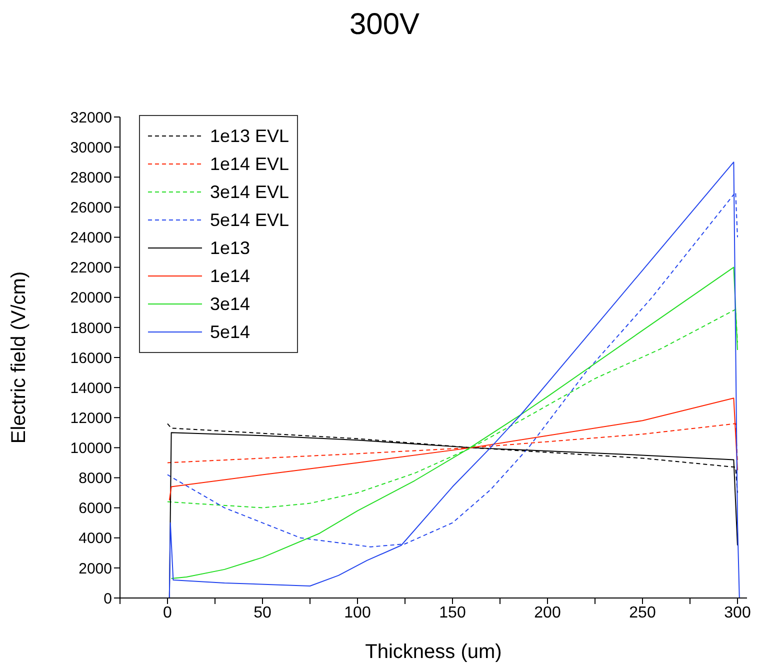  What do you see at coordinates (433, 652) in the screenshot?
I see `x-axis-title: Thickness (um)` at bounding box center [433, 652].